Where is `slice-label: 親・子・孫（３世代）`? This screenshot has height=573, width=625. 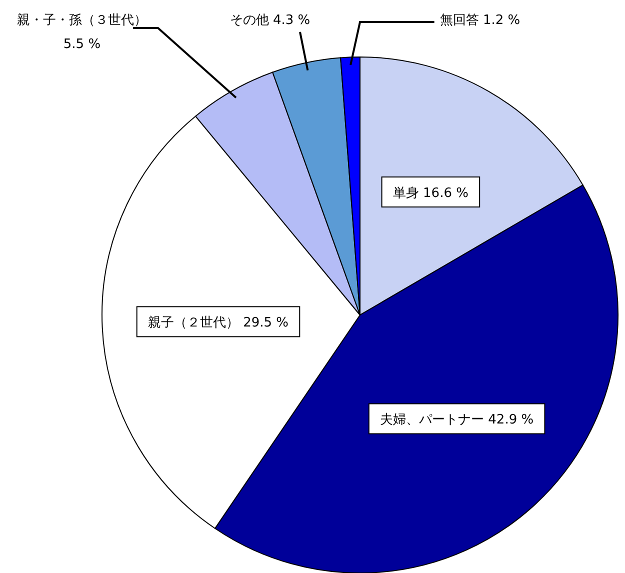
slice-label: 親・子・孫（３世代） is located at coordinates (82, 20).